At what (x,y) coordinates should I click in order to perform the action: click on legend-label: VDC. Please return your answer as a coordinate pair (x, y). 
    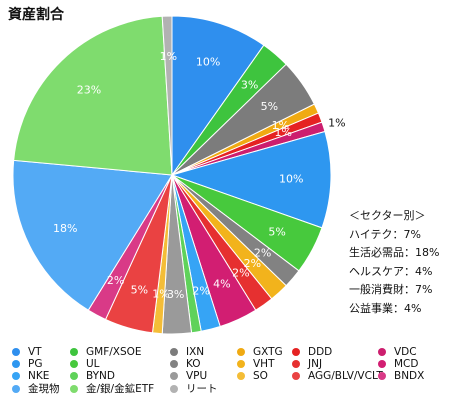
    Looking at the image, I should click on (405, 352).